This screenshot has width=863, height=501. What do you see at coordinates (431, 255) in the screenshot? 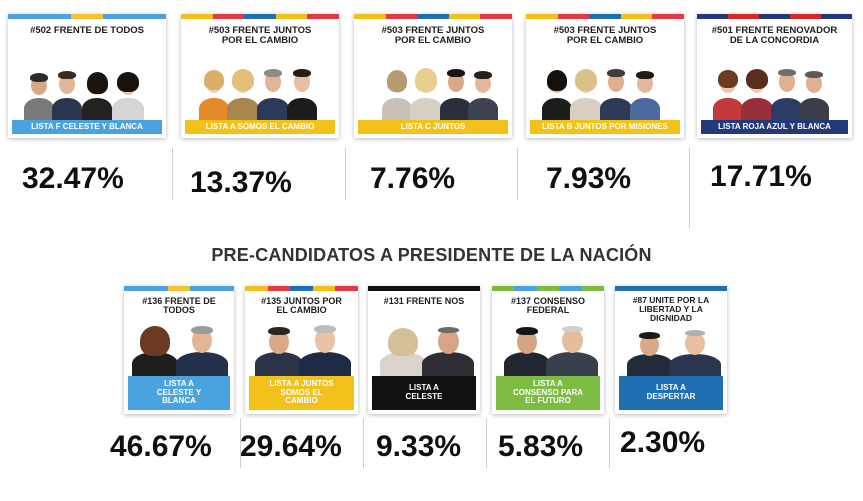
I see `section-title: PRE-CANDIDATOS A PRESIDENTE DE LA NACIÓN` at bounding box center [431, 255].